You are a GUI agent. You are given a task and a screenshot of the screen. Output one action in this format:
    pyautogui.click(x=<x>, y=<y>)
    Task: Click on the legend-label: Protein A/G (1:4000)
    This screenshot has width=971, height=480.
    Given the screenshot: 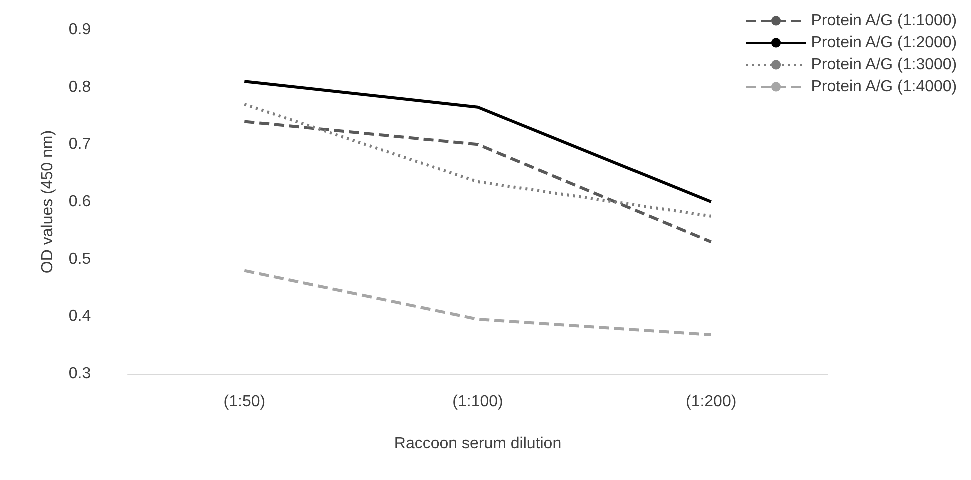 What is the action you would take?
    pyautogui.click(x=884, y=87)
    